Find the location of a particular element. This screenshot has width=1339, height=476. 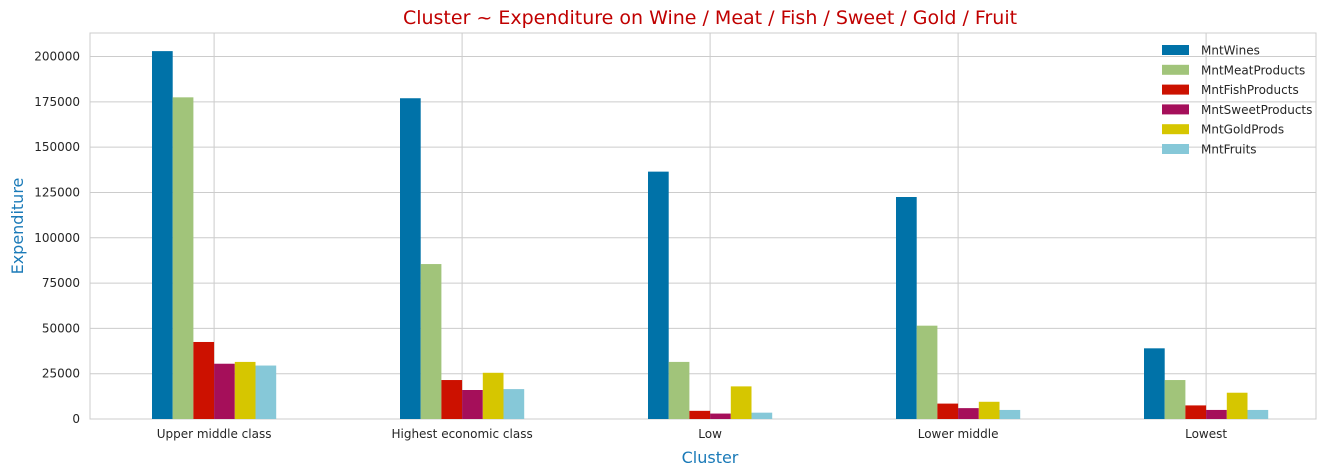

x-tick-label: Upper middle class is located at coordinates (214, 434).